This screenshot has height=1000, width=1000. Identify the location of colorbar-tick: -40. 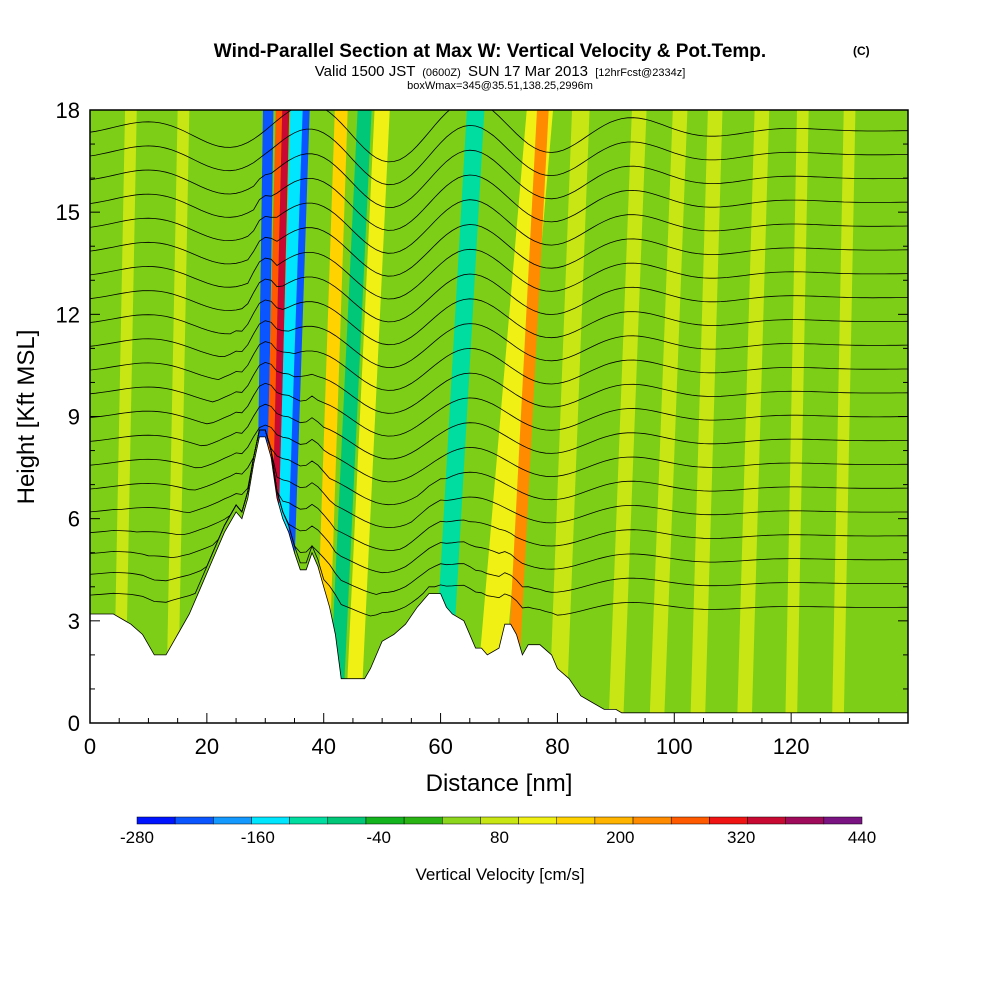
(378, 837).